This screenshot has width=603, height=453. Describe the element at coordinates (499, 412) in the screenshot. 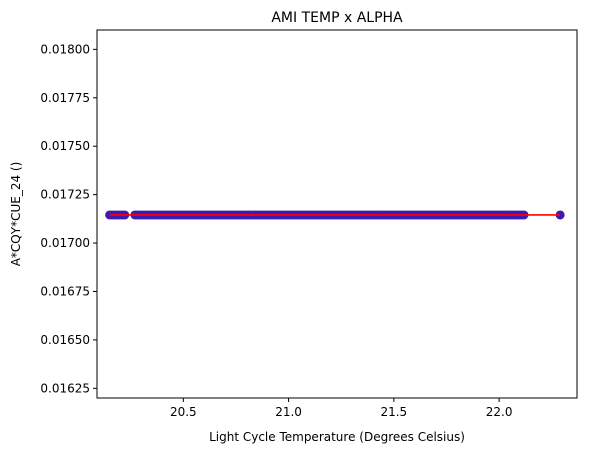

I see `x-tick-label: 22.0` at that location.